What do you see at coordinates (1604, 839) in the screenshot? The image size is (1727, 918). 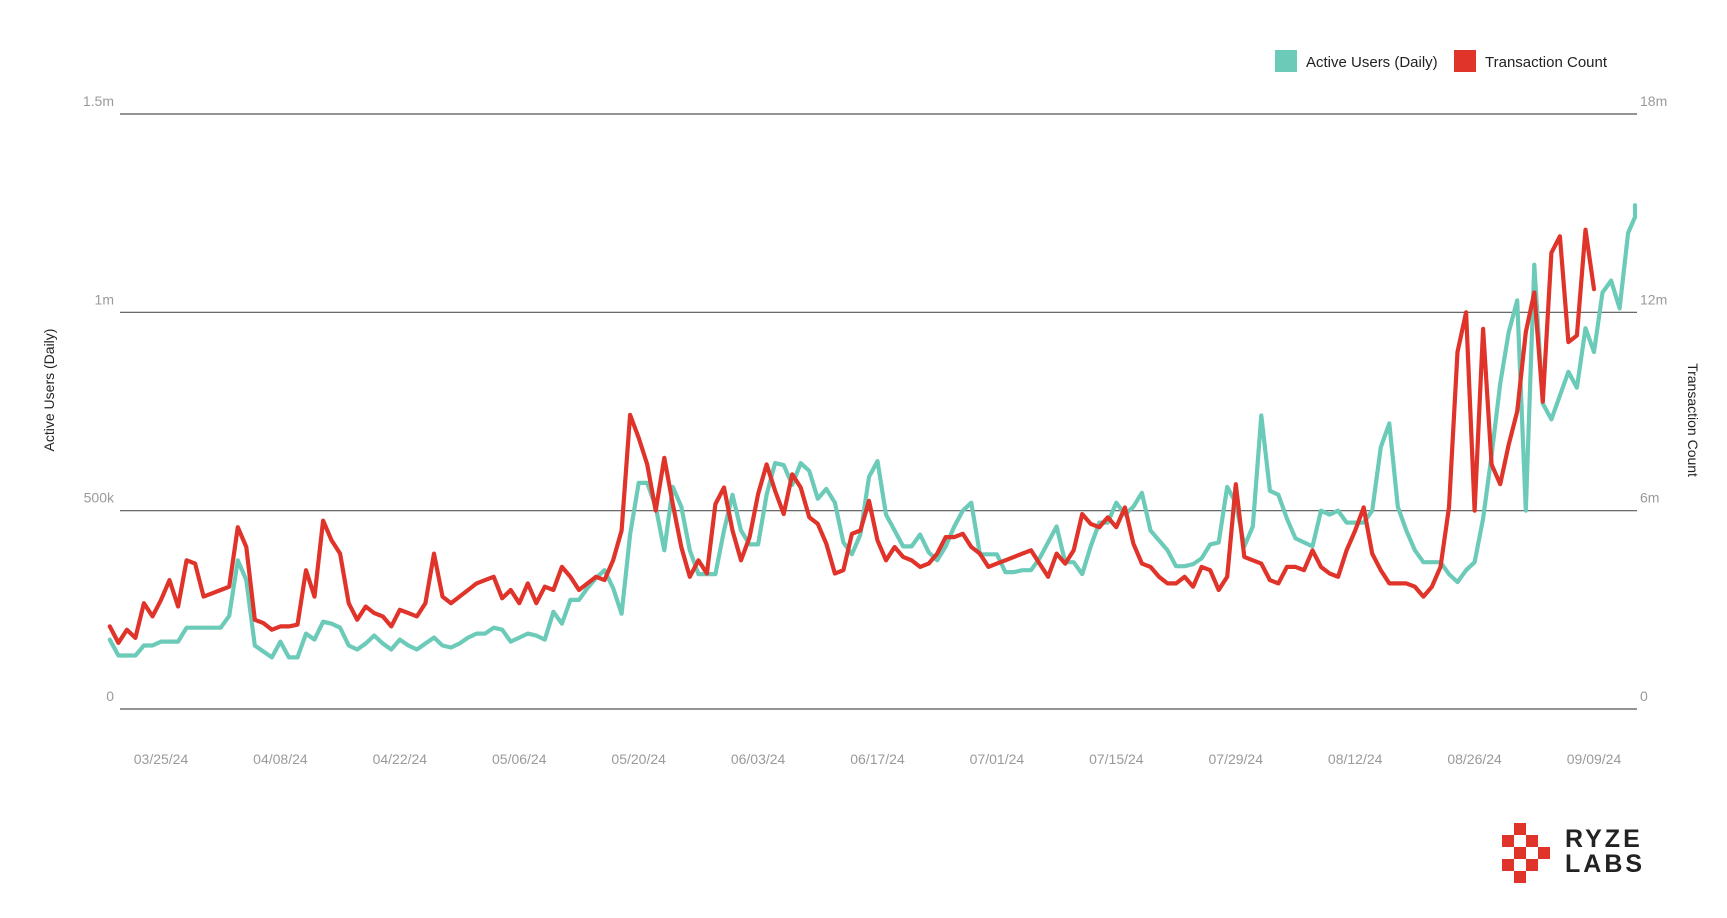 I see `logo-text-line1: RYZE` at bounding box center [1604, 839].